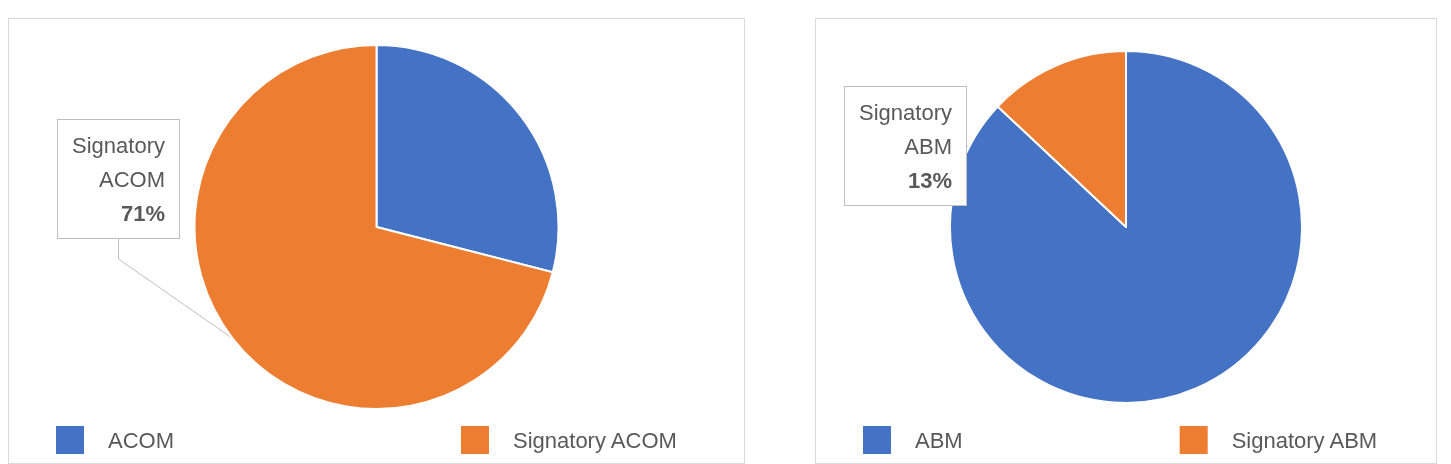 This screenshot has width=1451, height=464. What do you see at coordinates (118, 162) in the screenshot?
I see `slice-label: Signatory ACOM` at bounding box center [118, 162].